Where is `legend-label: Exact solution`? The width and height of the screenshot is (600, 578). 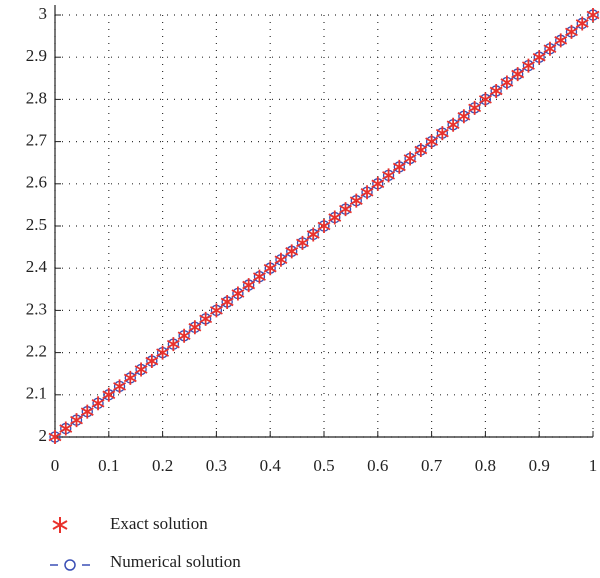 legend-label: Exact solution is located at coordinates (159, 523).